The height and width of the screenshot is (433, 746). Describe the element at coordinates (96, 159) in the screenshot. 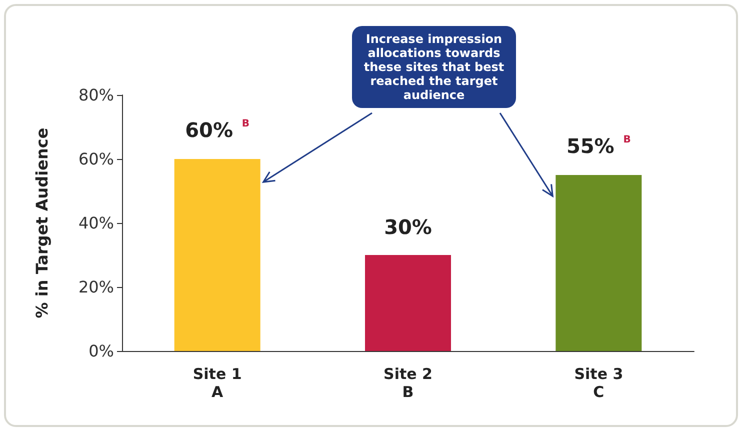

I see `y-tick-label: 60%` at that location.